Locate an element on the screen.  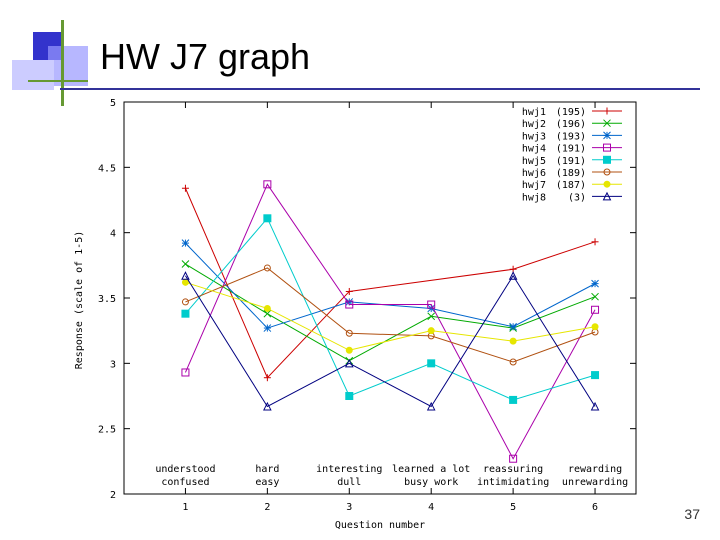
legend-entry: hwj8 (3) is located at coordinates (572, 197).